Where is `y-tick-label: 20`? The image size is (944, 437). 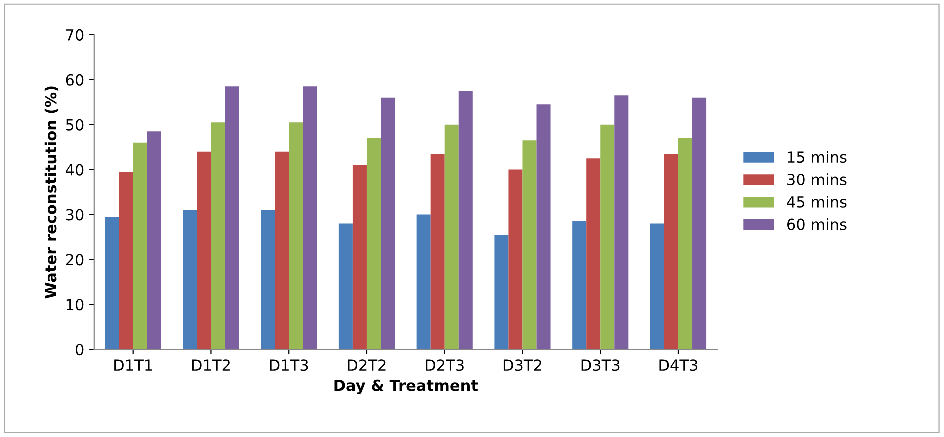 y-tick-label: 20 is located at coordinates (75, 260).